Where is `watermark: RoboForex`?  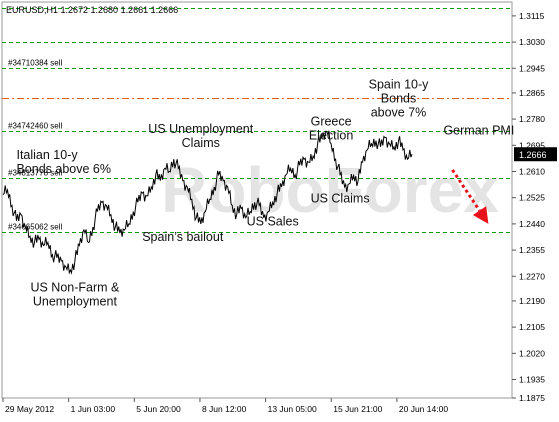
watermark: RoboForex is located at coordinates (330, 190).